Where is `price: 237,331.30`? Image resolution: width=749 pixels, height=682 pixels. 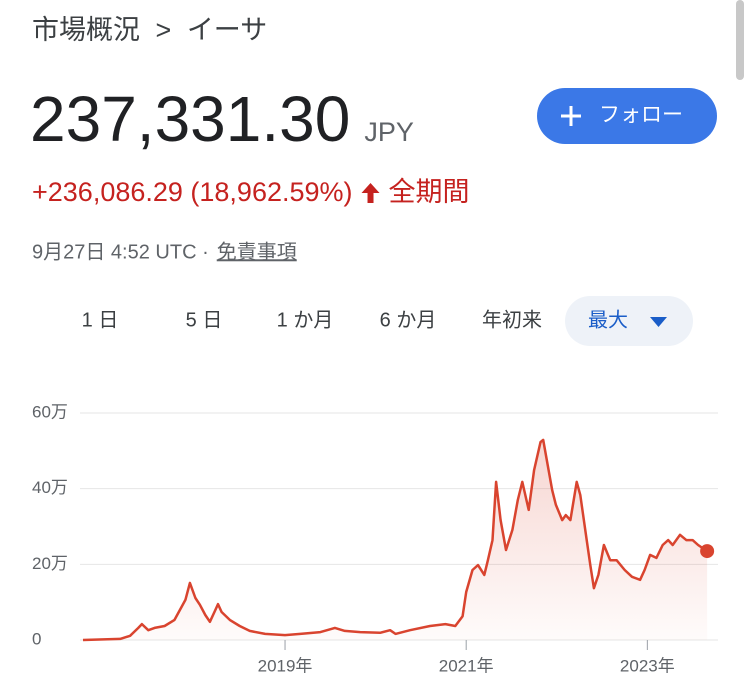
price: 237,331.30 is located at coordinates (190, 119).